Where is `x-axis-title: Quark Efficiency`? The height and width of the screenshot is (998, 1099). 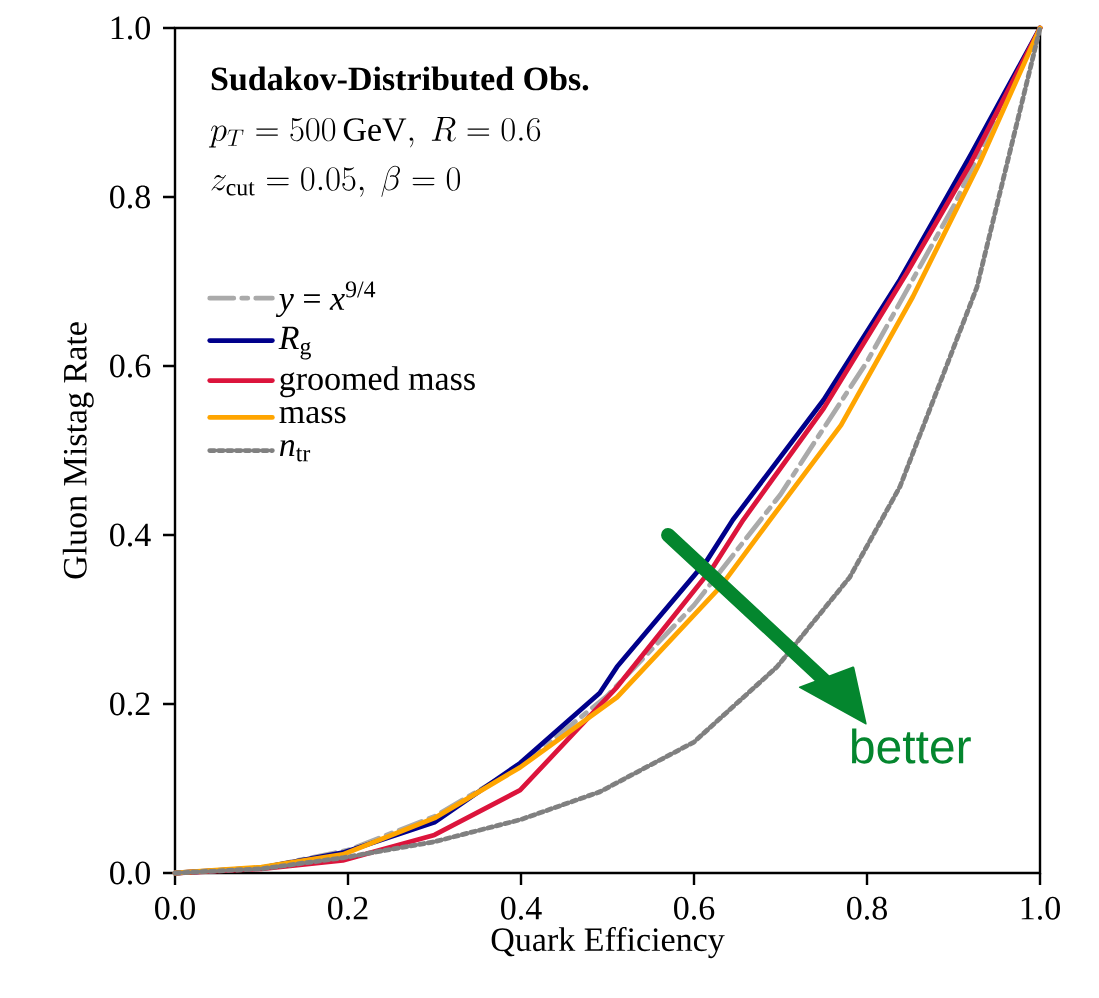 x-axis-title: Quark Efficiency is located at coordinates (608, 942).